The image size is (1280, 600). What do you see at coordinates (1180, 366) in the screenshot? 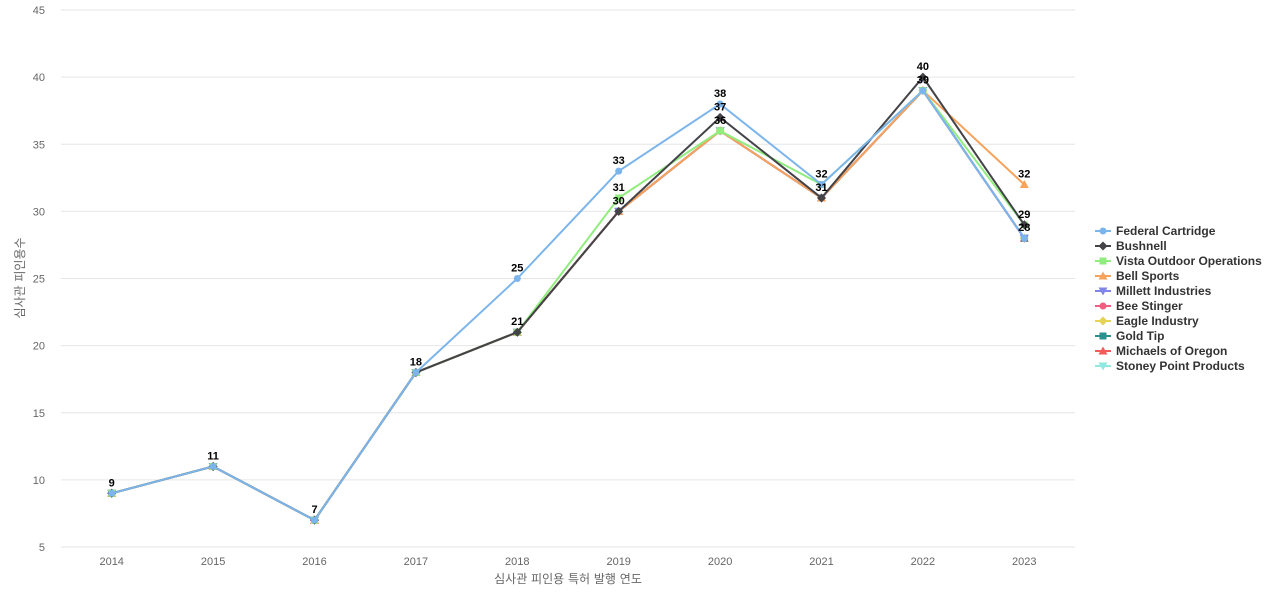
I see `legend-label: Stoney Point Products` at bounding box center [1180, 366].